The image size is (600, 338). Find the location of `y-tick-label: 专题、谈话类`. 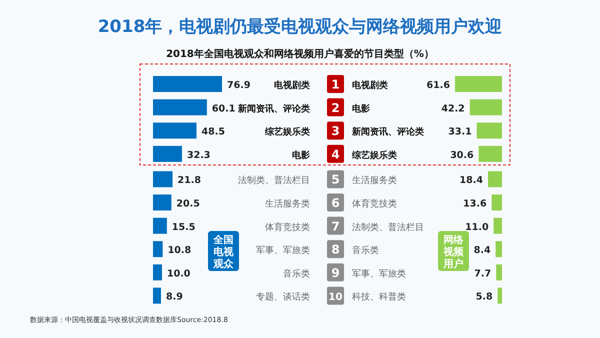

y-tick-label: 专题、谈话类 is located at coordinates (283, 297).